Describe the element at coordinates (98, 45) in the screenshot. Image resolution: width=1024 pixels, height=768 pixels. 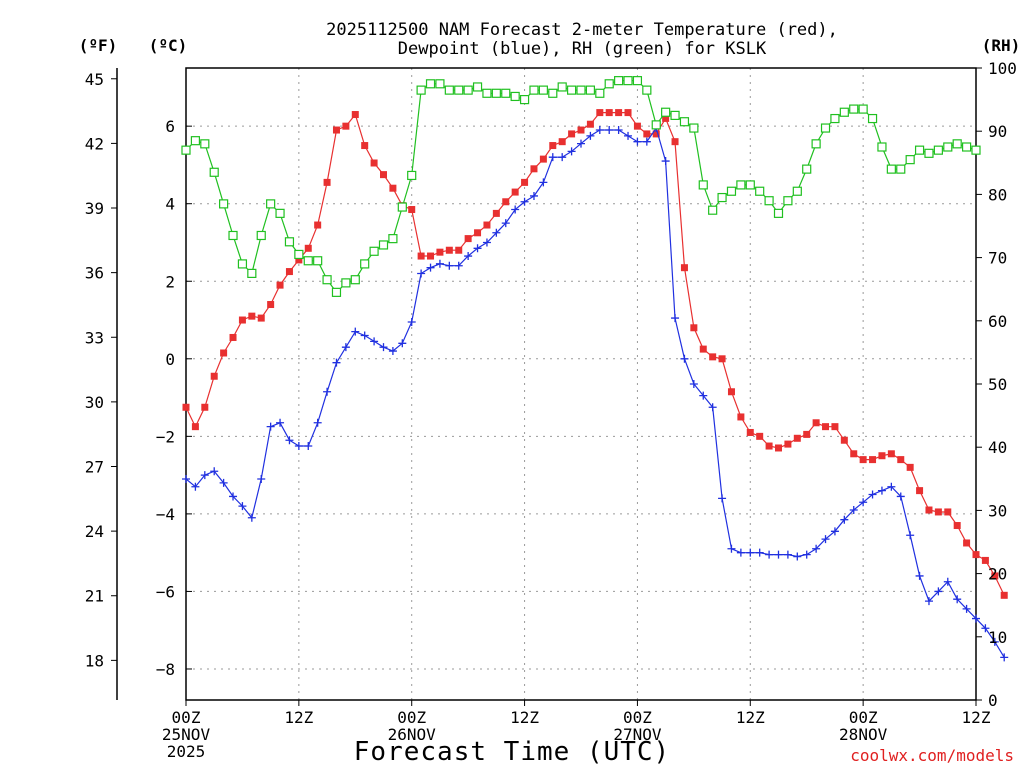
I see `fahrenheit-unit-label: (ºF)` at that location.